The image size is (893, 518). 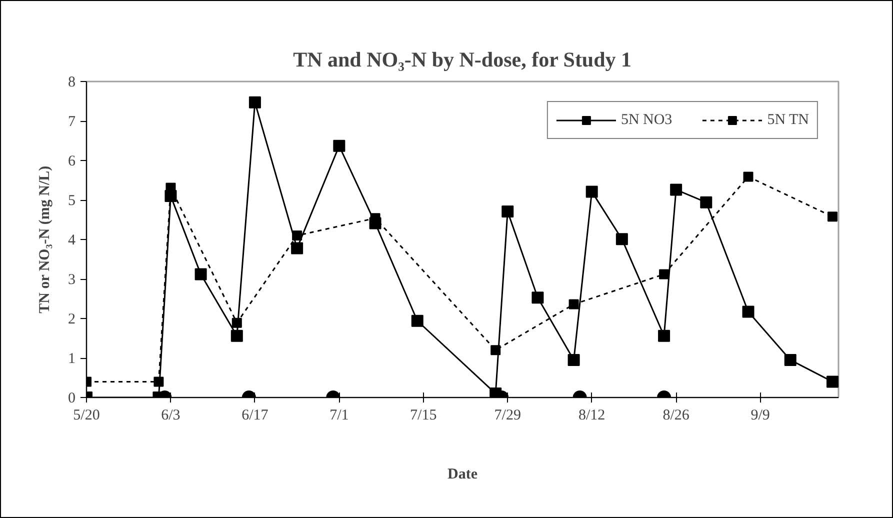 What do you see at coordinates (72, 398) in the screenshot?
I see `y-tick-label: 0` at bounding box center [72, 398].